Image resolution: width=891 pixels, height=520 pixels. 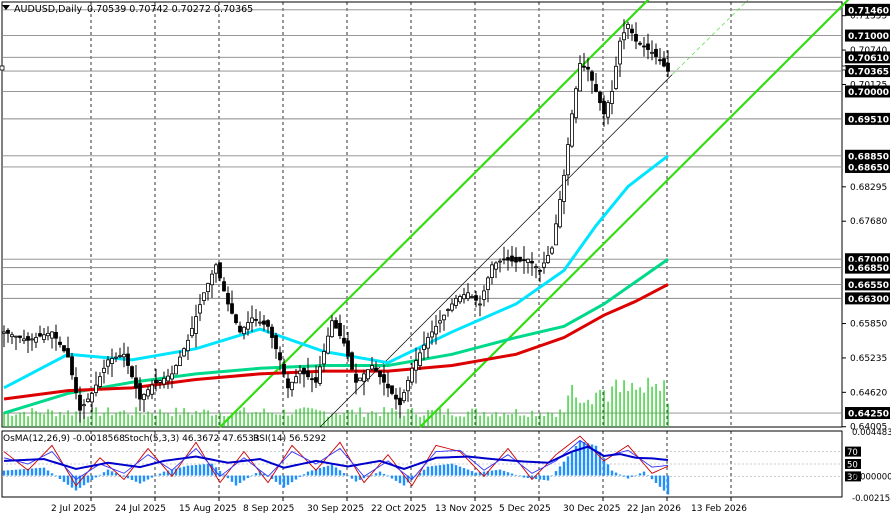 I want to click on shift-marker-left, so click(x=2, y=68).